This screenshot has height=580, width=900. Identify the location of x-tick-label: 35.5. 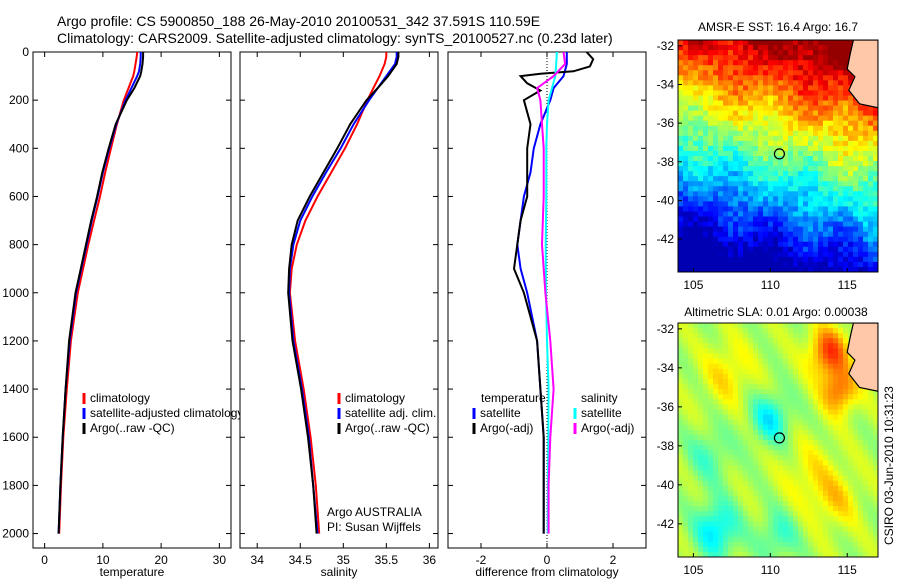
(387, 560).